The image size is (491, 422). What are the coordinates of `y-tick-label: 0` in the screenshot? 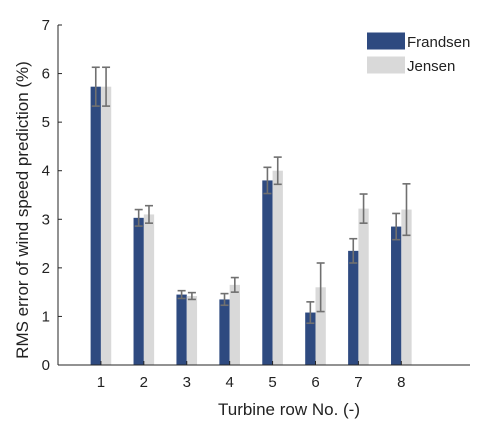 It's located at (46, 365).